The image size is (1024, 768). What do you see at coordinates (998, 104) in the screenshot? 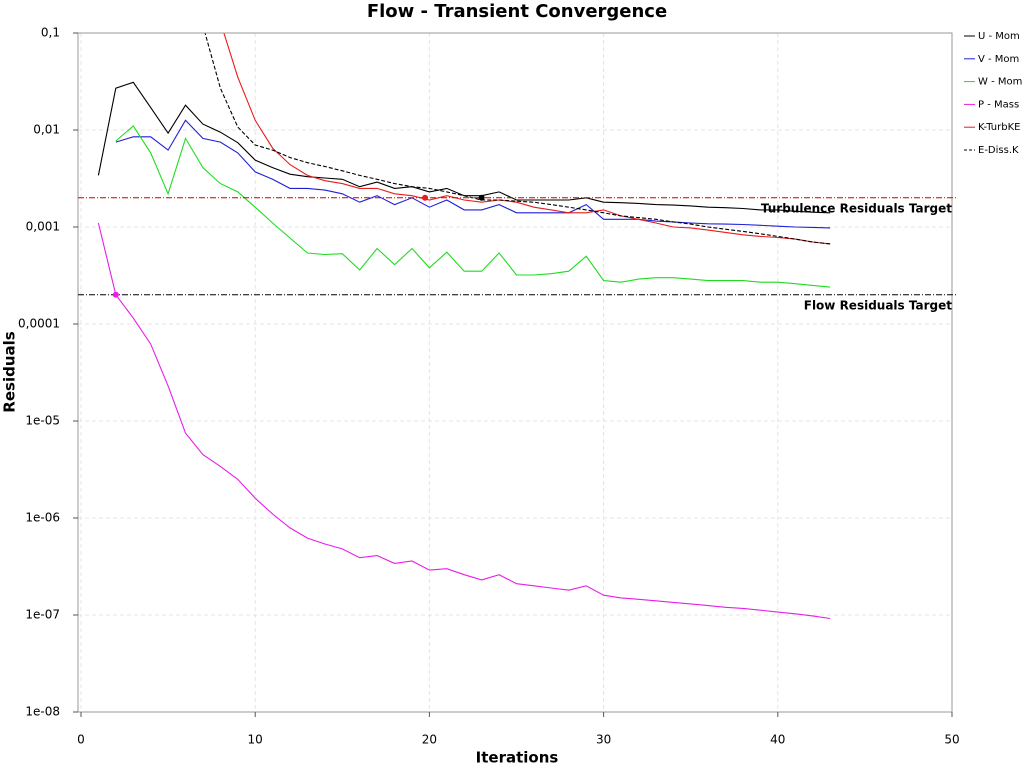
I see `legend-label: P - Mass` at bounding box center [998, 104].